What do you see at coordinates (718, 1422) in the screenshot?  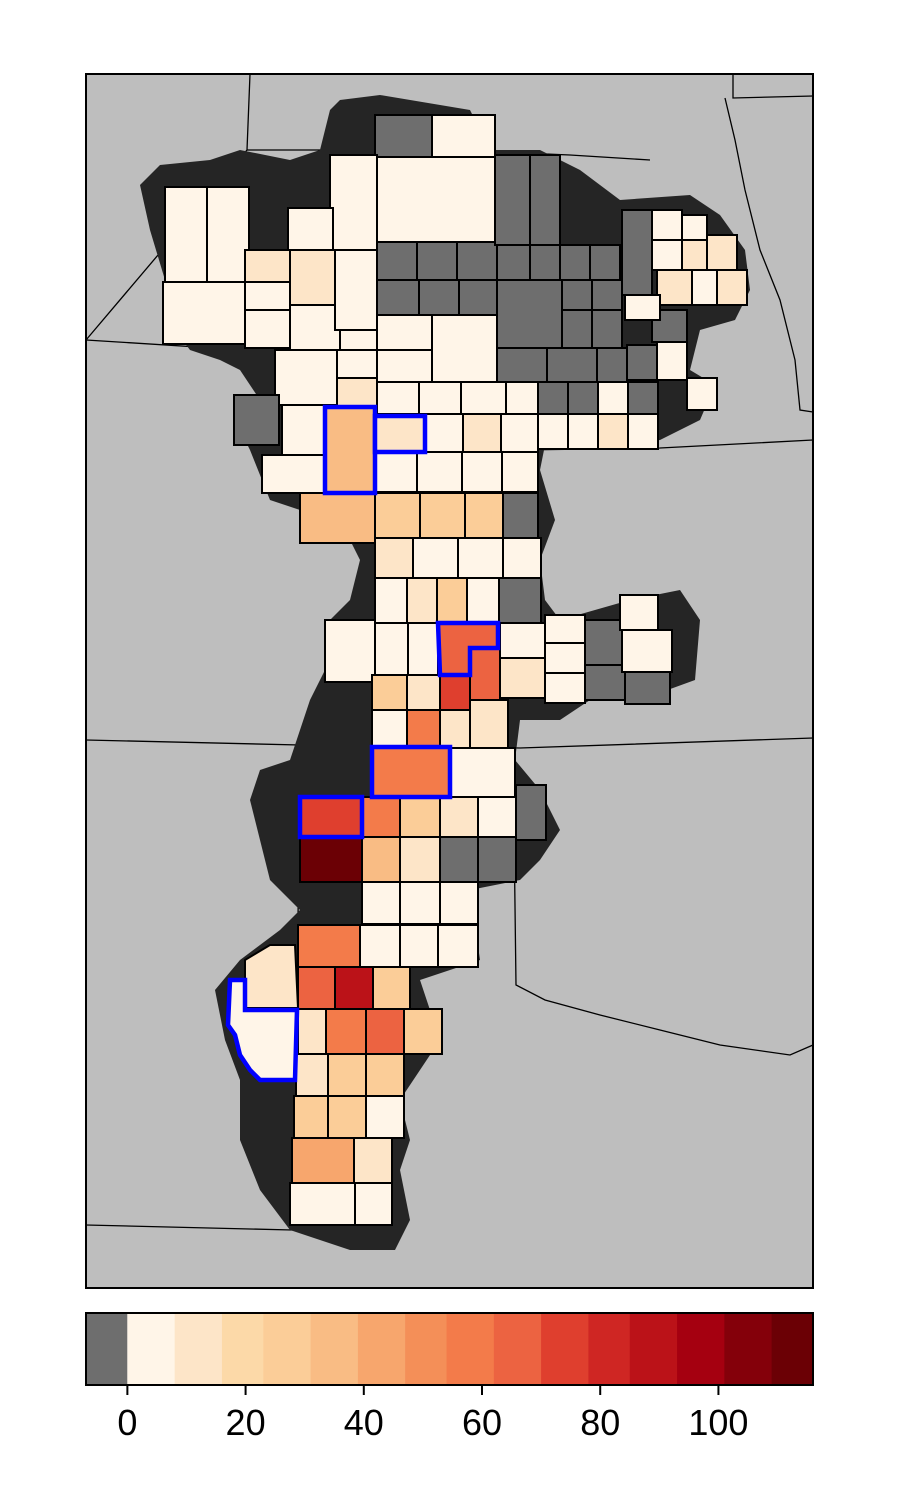 I see `legend-tick-label: 100` at bounding box center [718, 1422].